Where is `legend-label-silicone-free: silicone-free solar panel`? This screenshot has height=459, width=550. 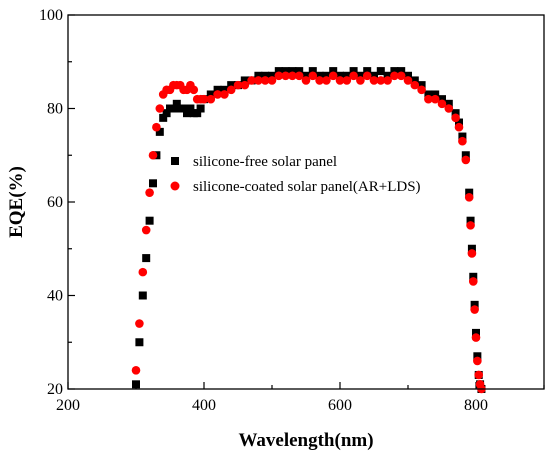 legend-label-silicone-free: silicone-free solar panel is located at coordinates (265, 162).